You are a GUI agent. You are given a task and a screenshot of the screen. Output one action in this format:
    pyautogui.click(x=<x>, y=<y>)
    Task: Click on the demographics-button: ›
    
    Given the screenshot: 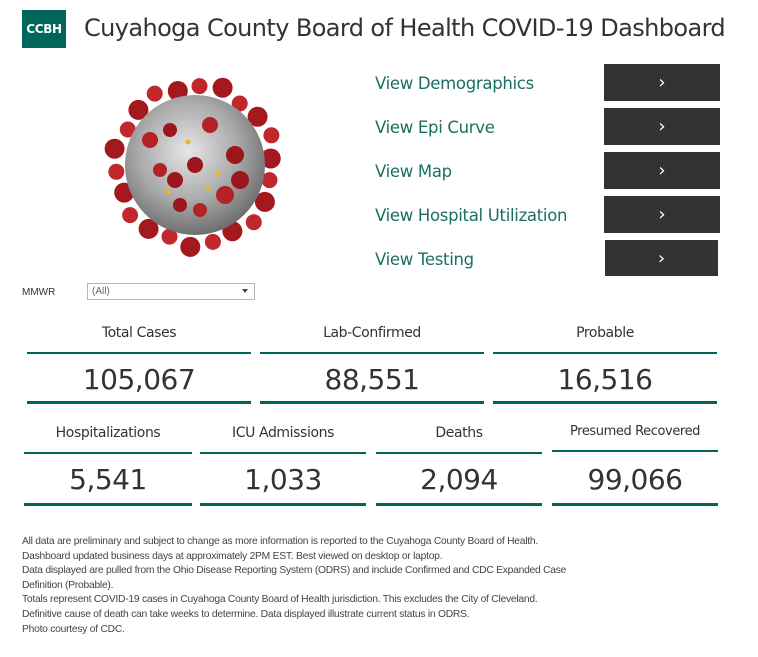 What is the action you would take?
    pyautogui.click(x=662, y=82)
    